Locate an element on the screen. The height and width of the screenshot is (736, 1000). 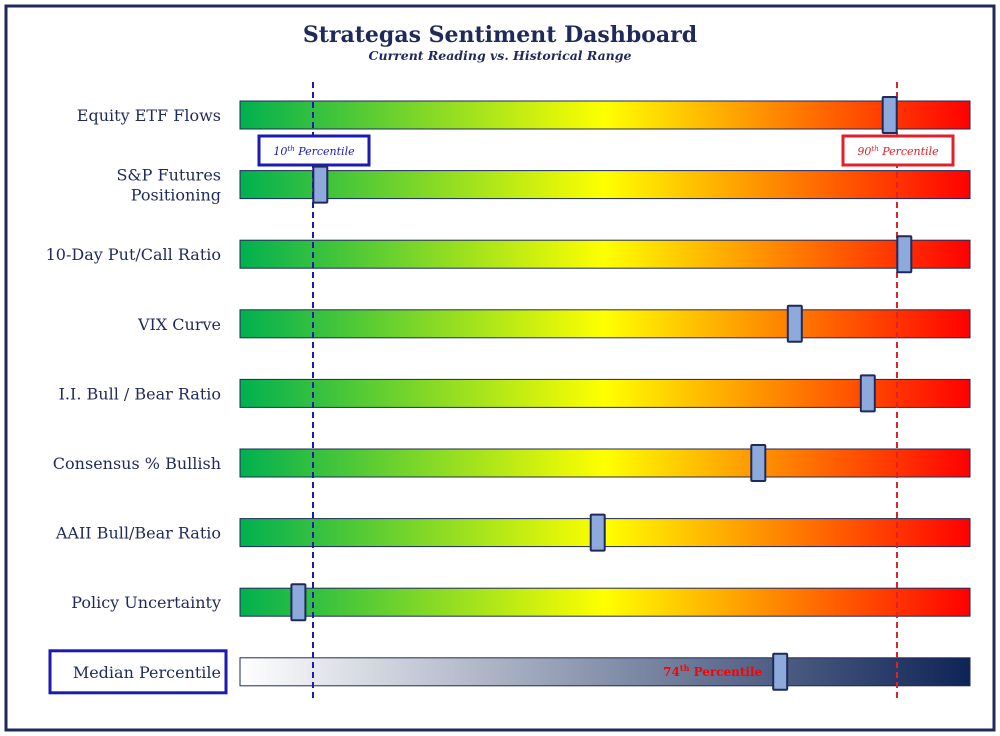
median-marker is located at coordinates (780, 671).